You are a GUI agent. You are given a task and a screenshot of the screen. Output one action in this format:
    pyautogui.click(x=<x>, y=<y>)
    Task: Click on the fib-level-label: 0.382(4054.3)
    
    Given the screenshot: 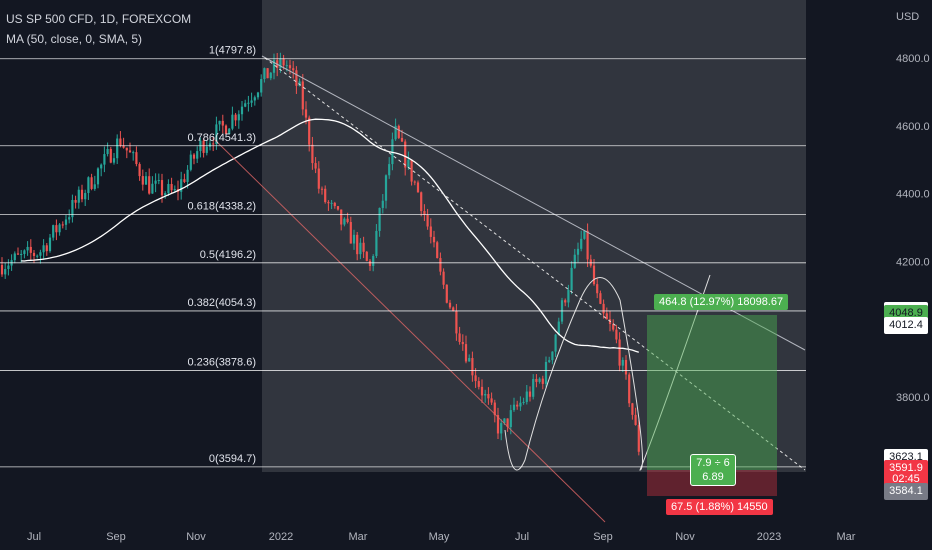 What is the action you would take?
    pyautogui.click(x=222, y=303)
    